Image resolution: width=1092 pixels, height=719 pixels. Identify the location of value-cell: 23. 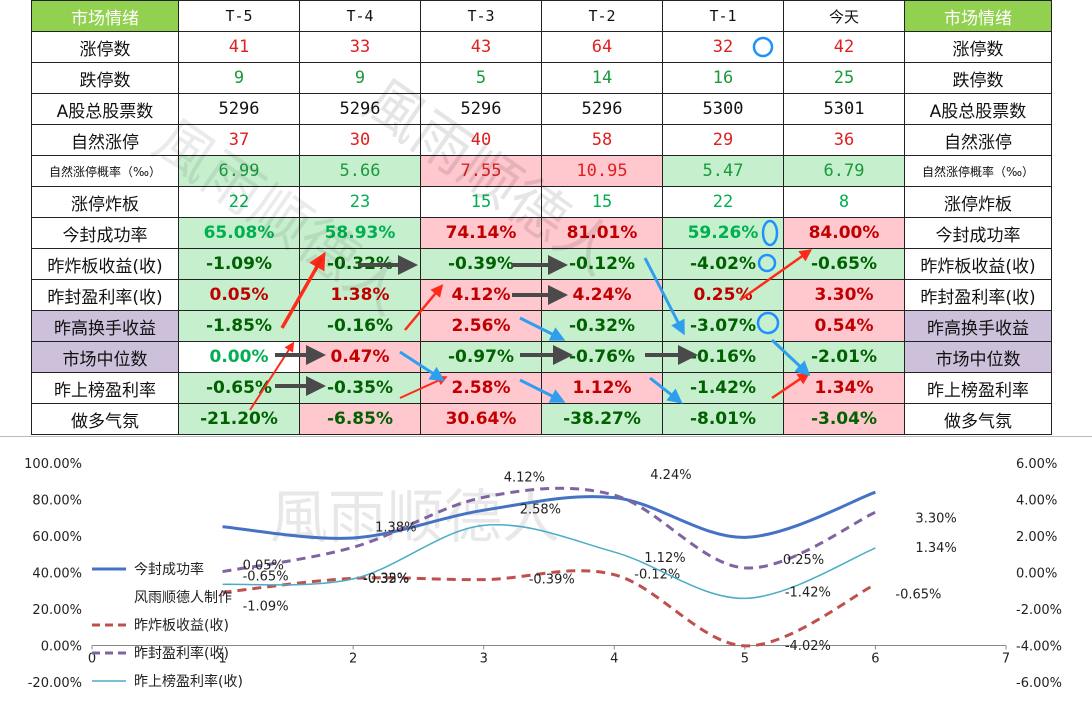
(360, 202).